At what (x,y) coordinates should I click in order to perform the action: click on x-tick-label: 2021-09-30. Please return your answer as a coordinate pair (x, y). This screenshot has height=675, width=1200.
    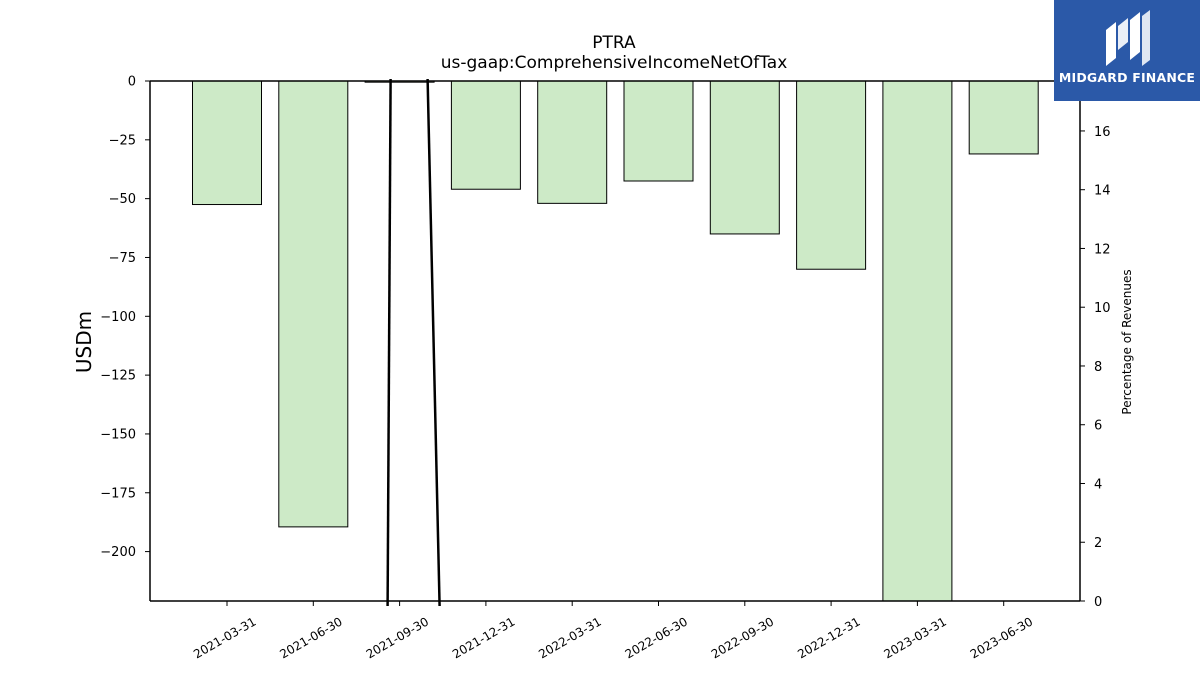
    Looking at the image, I should click on (397, 637).